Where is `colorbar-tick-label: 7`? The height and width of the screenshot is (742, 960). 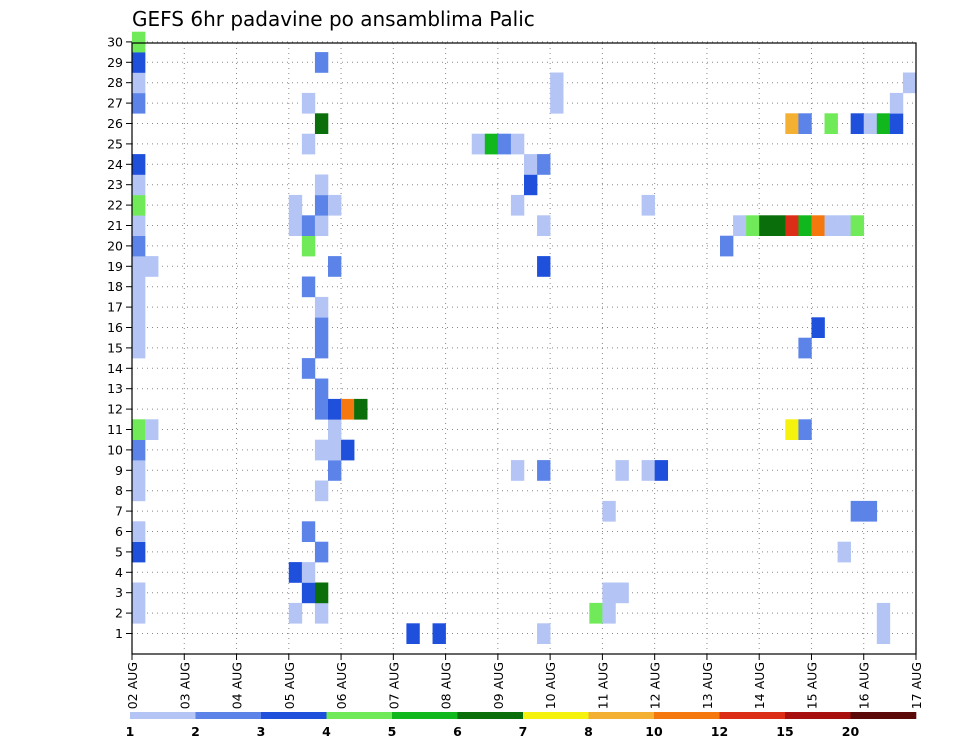 colorbar-tick-label: 7 is located at coordinates (523, 731).